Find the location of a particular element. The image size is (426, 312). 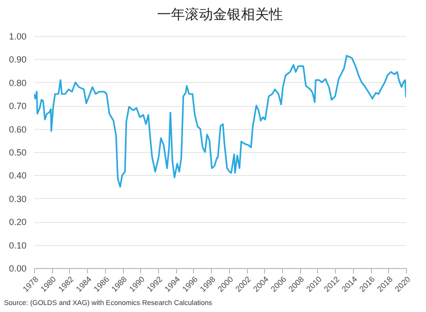

y-tick-label: 0.00 is located at coordinates (17, 269).